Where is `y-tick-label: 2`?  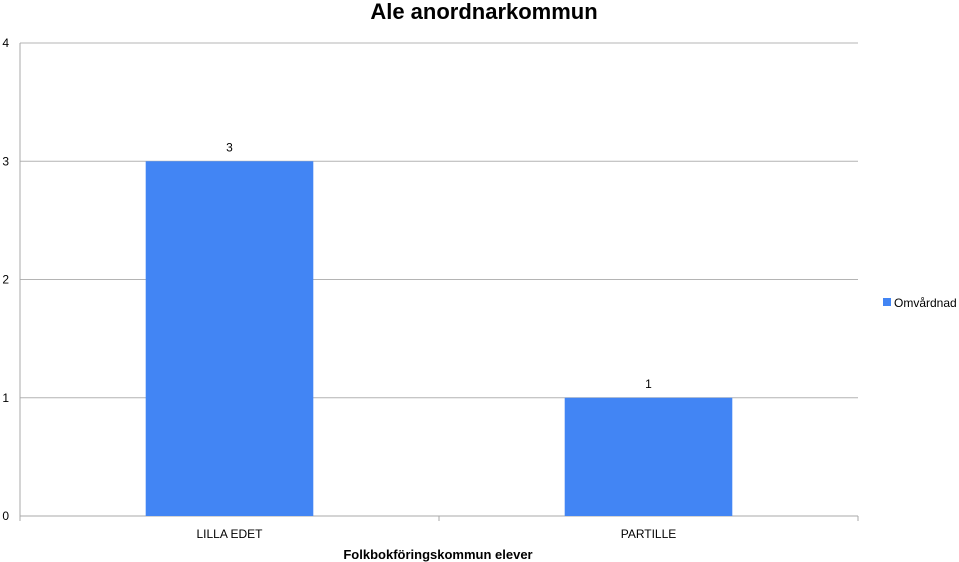
y-tick-label: 2 is located at coordinates (5, 280).